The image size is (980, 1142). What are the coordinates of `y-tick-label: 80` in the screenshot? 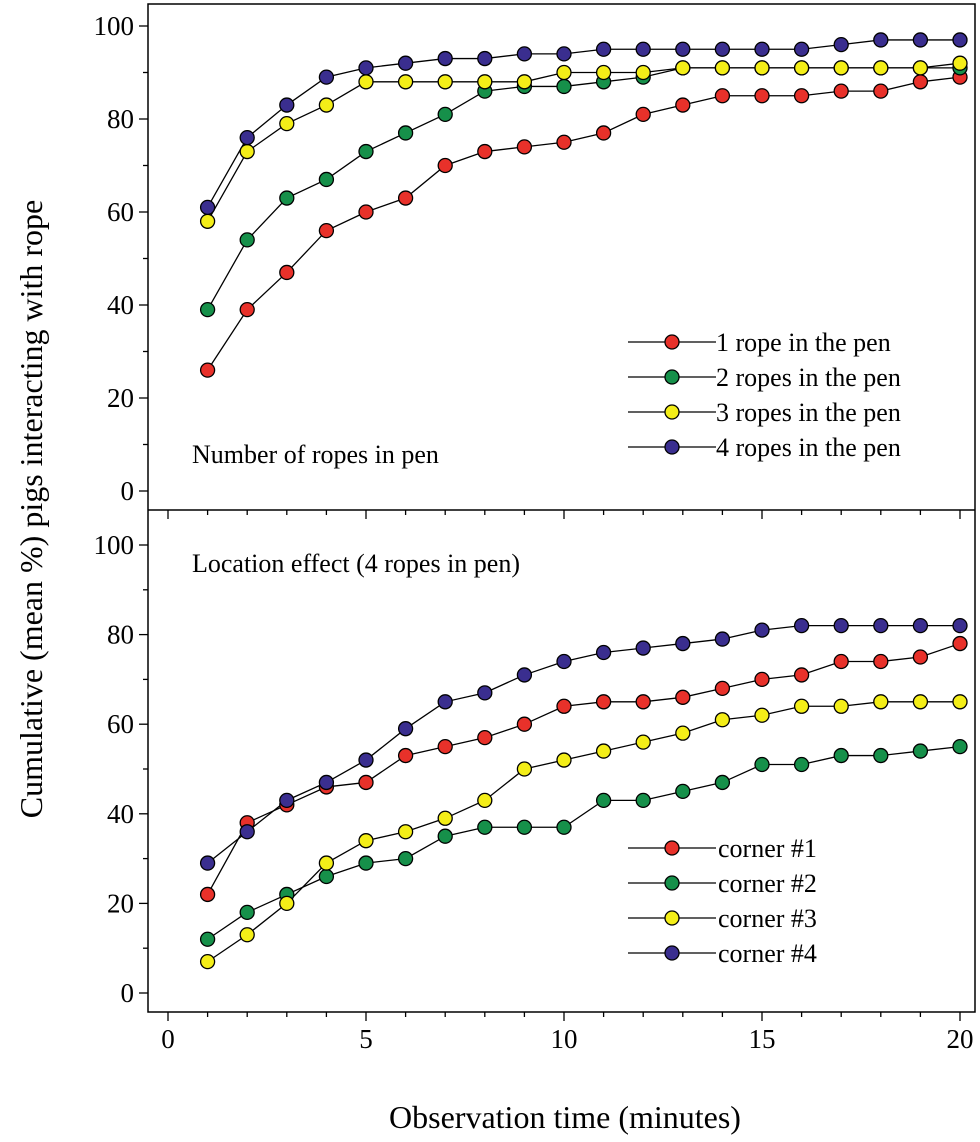 It's located at (120, 635).